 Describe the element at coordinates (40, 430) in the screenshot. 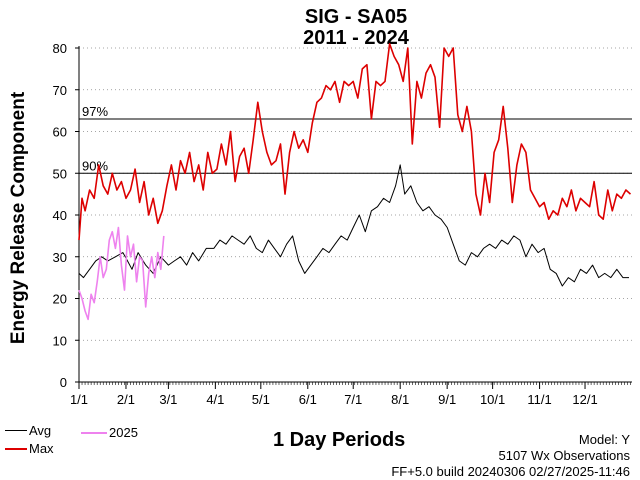

I see `legend-label-avg: Avg` at that location.